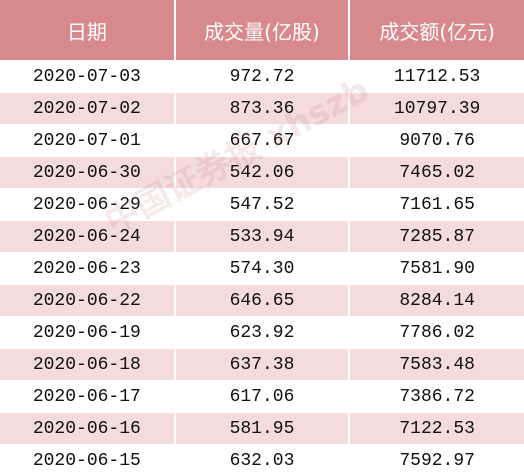 This screenshot has height=476, width=524. Describe the element at coordinates (262, 460) in the screenshot. I see `table-cell: 632.03` at that location.